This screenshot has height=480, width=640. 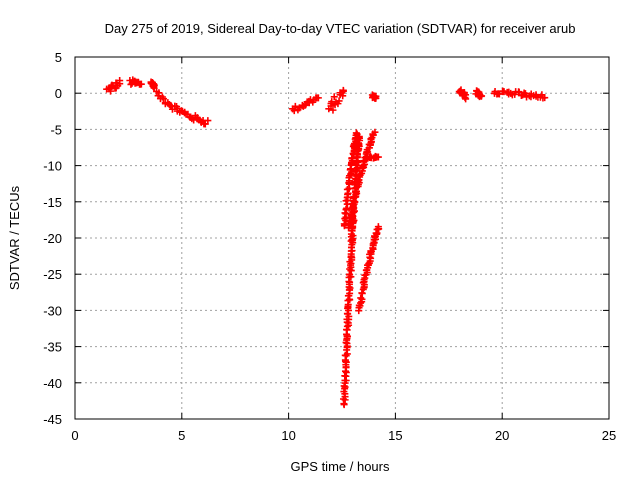 What do you see at coordinates (340, 466) in the screenshot?
I see `x-axis-label: GPS time / hours` at bounding box center [340, 466].